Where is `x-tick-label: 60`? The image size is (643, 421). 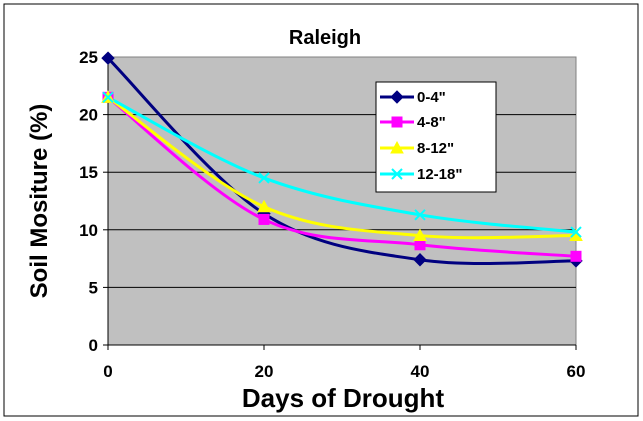 x-tick-label: 60 is located at coordinates (576, 371).